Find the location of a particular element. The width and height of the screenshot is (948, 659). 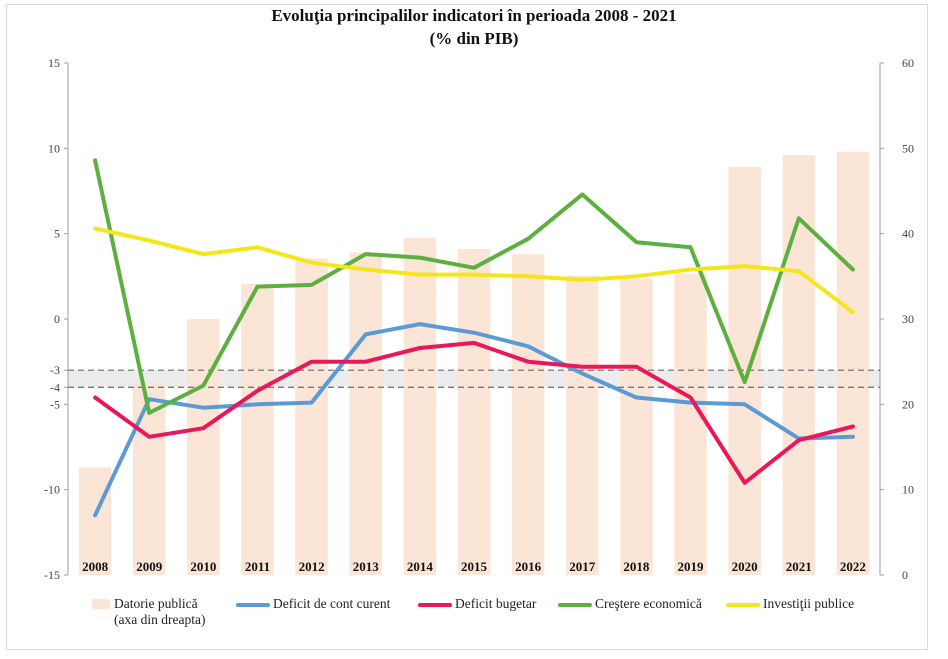

left-tick-label: 5 is located at coordinates (57, 234).